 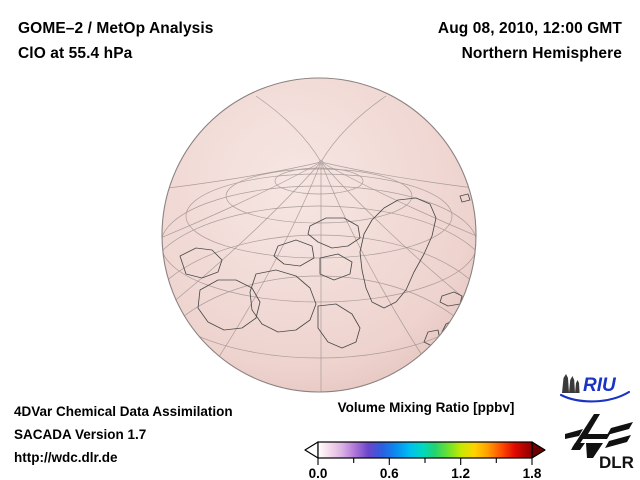 What do you see at coordinates (425, 450) in the screenshot?
I see `colorbar-gradient` at bounding box center [425, 450].